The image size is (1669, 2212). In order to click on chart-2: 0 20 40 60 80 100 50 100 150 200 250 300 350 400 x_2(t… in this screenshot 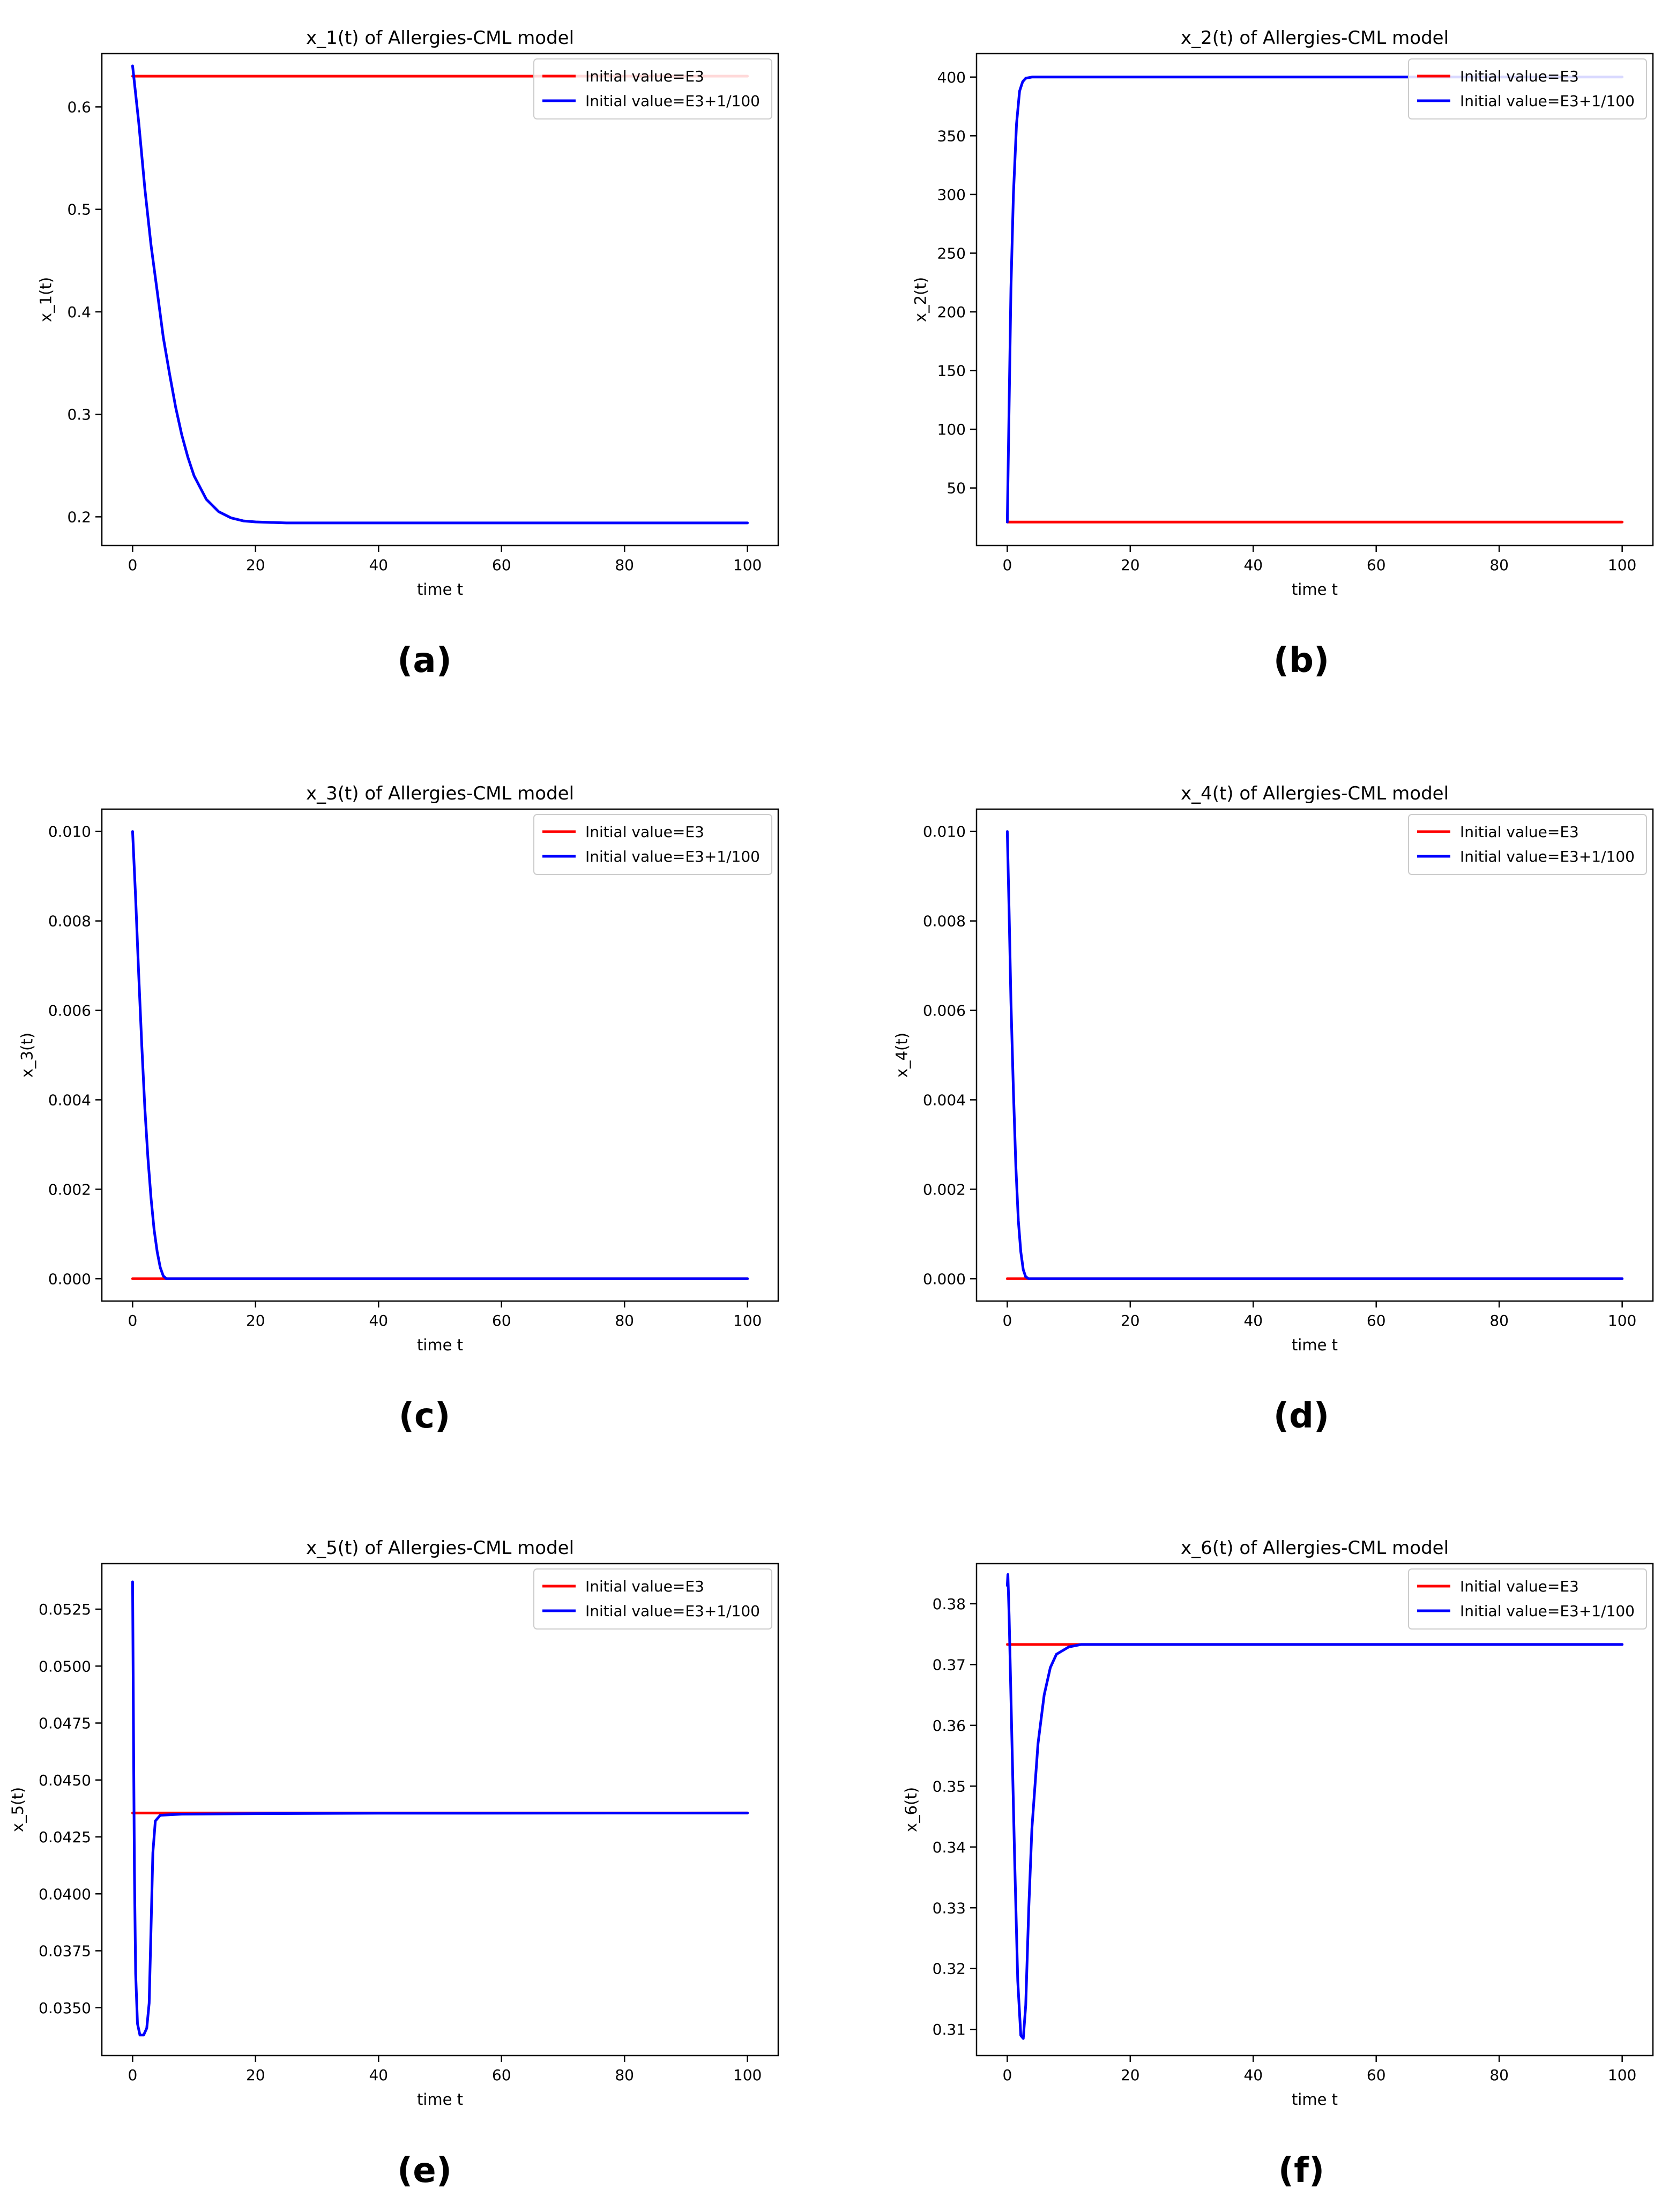, I will do `click(1283, 354)`.